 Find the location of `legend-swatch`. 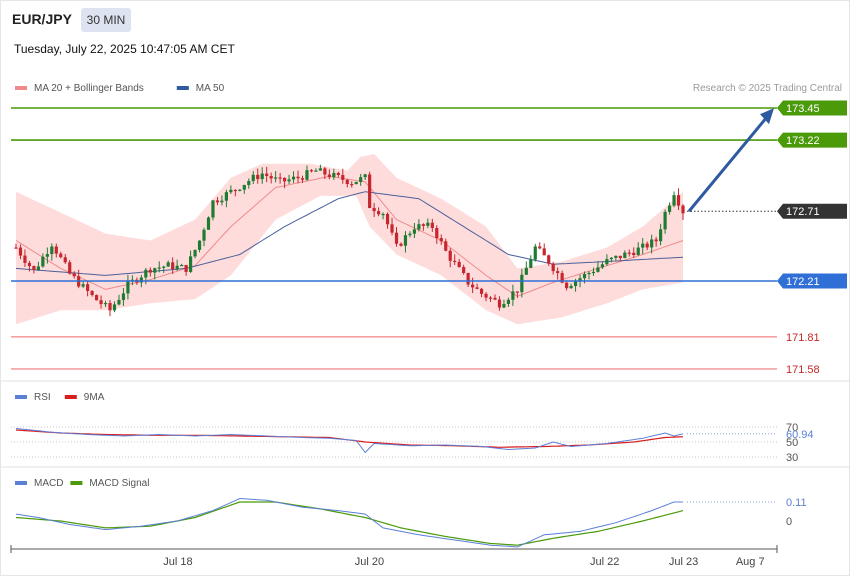

legend-swatch is located at coordinates (21, 397).